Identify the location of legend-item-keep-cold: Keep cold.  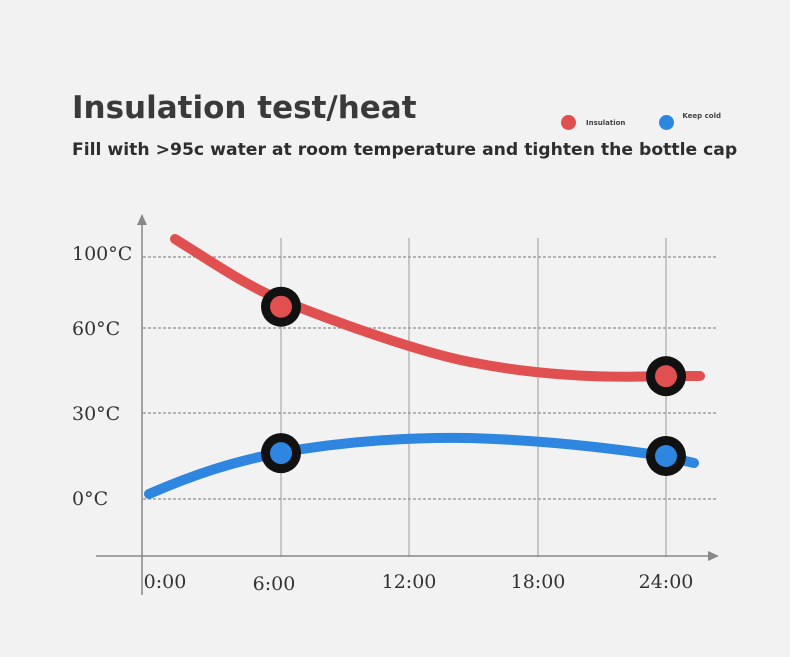
(690, 121).